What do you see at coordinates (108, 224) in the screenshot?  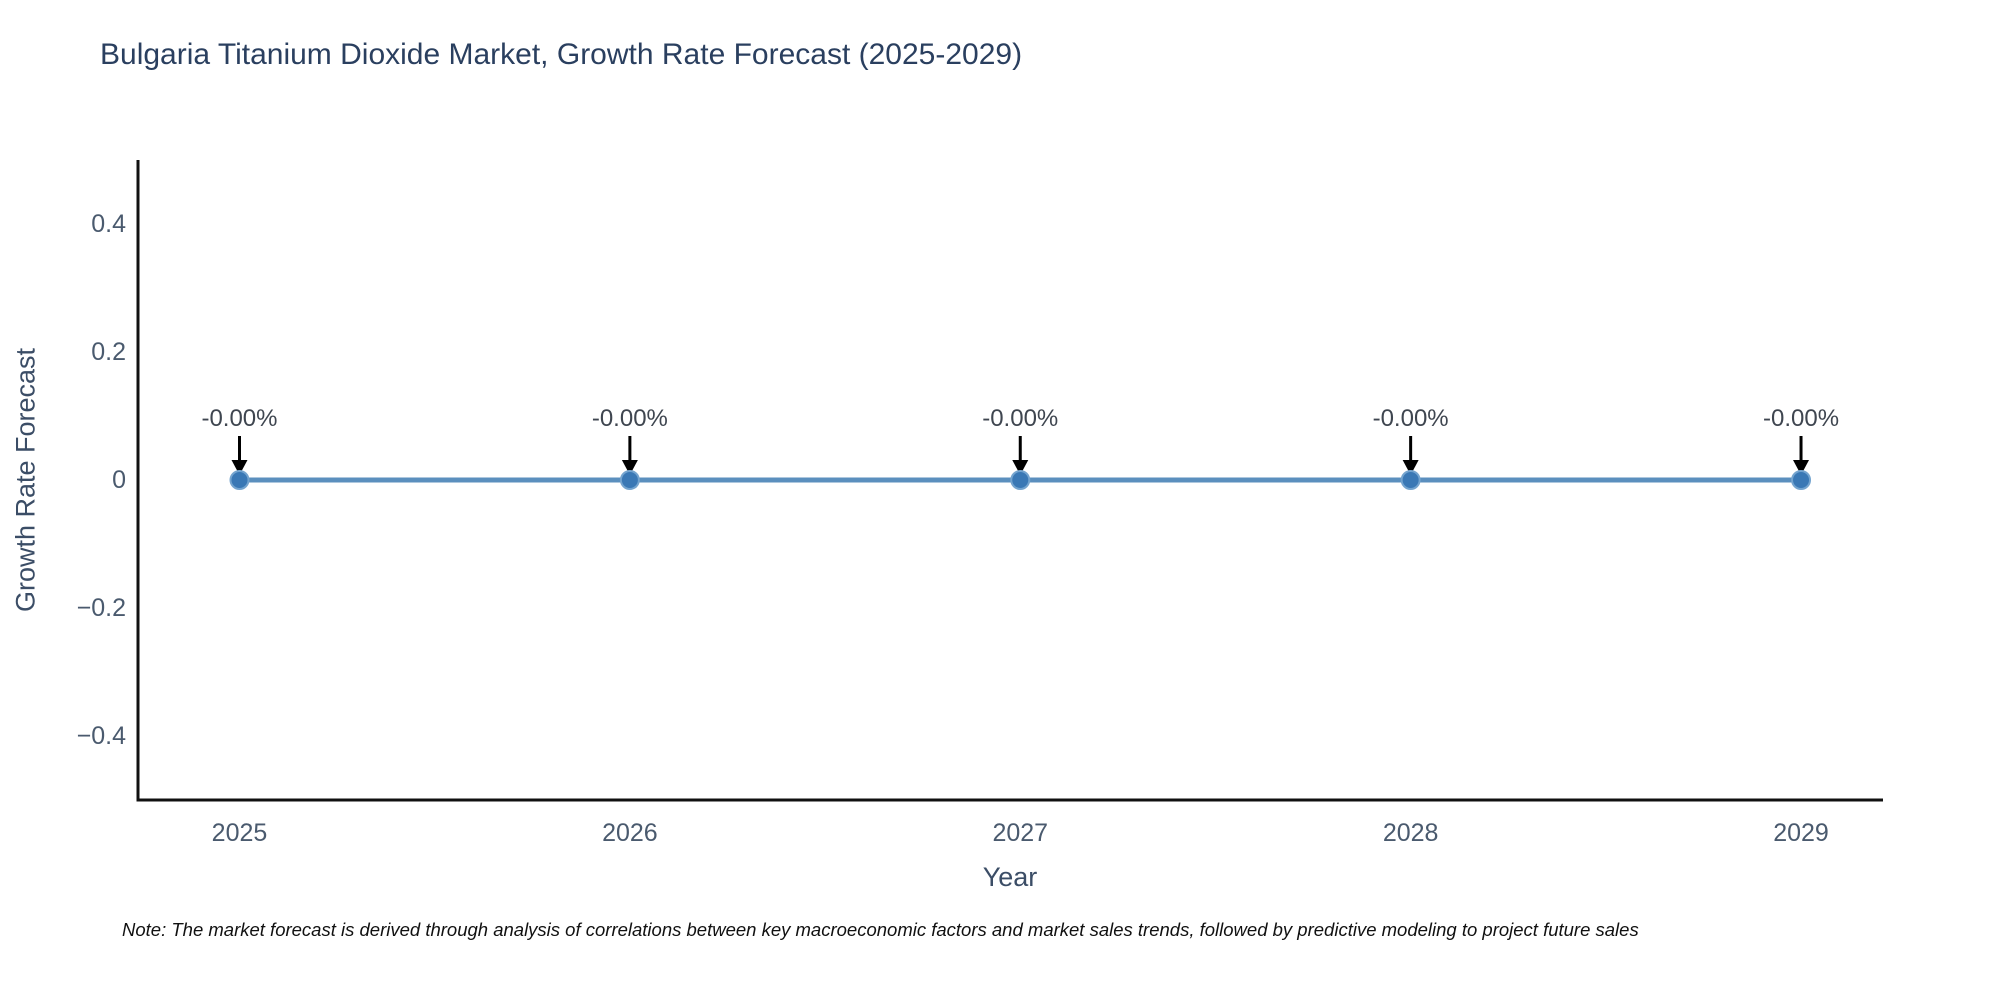 I see `y-tick-label: 0.4` at bounding box center [108, 224].